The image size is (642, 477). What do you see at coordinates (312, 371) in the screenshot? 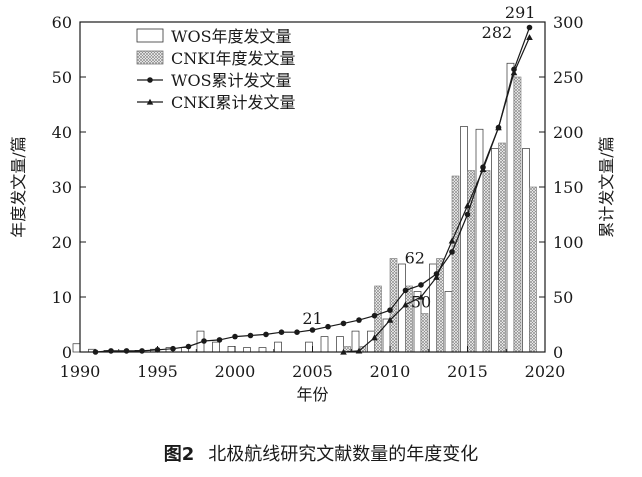
I see `x-tick-label: 2005` at bounding box center [312, 371].